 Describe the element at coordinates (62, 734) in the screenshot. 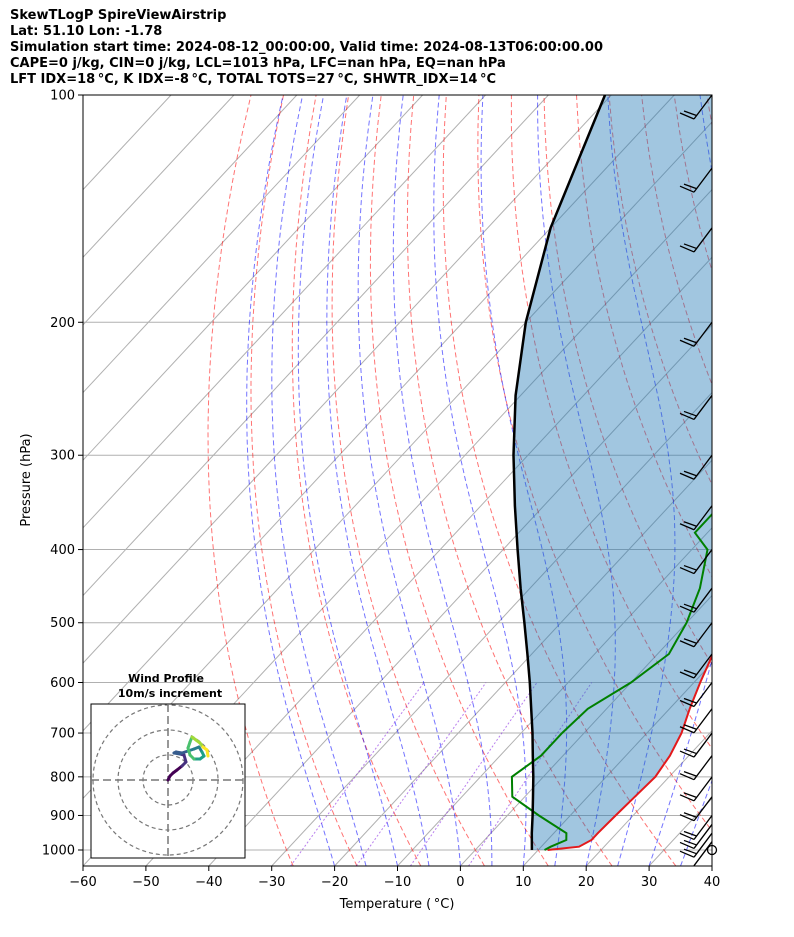

I see `y-tick-label: 700` at that location.